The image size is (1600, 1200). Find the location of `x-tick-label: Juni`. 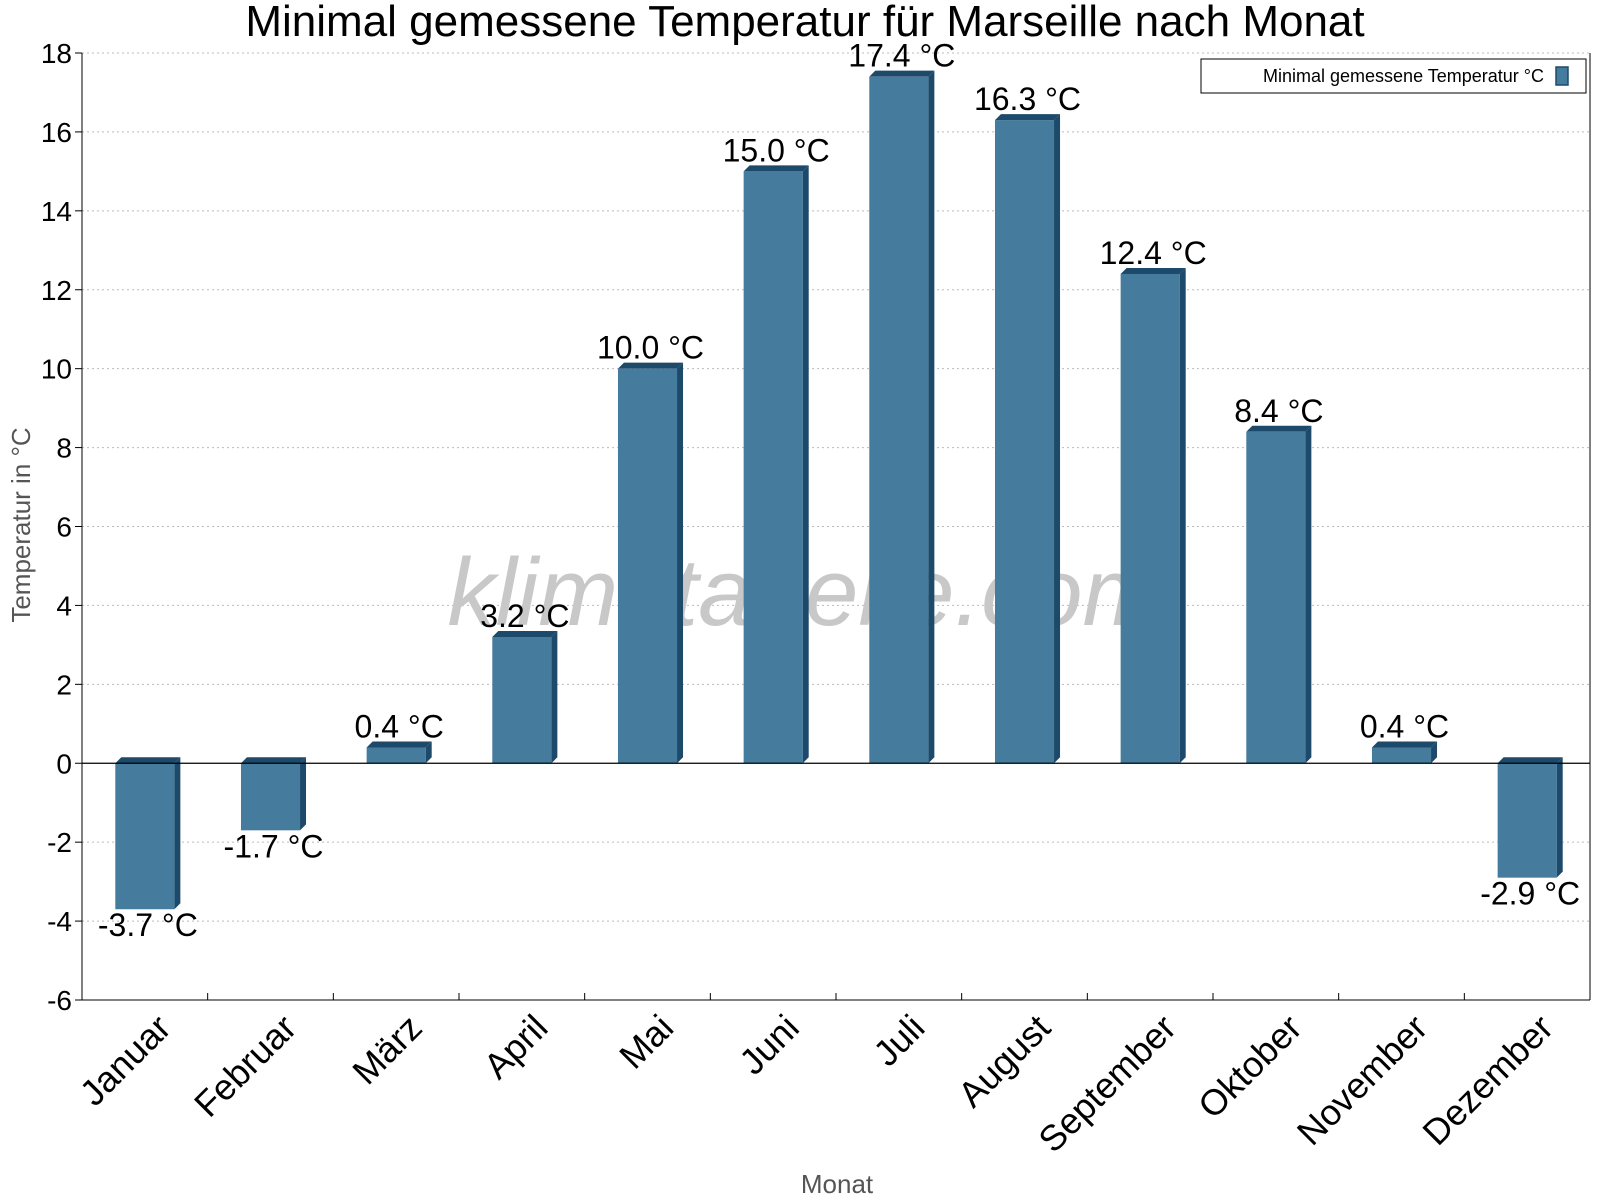

x-tick-label: Juni is located at coordinates (769, 1045).